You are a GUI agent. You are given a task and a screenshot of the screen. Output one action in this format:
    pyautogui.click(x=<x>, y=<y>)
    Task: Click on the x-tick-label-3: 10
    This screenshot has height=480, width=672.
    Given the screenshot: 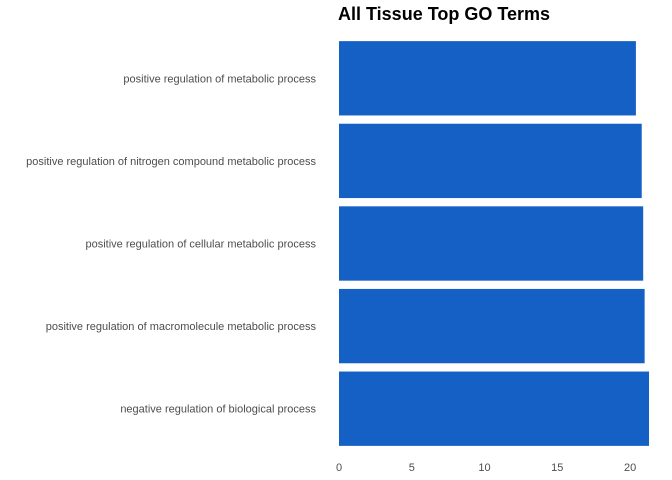 What is the action you would take?
    pyautogui.click(x=484, y=468)
    